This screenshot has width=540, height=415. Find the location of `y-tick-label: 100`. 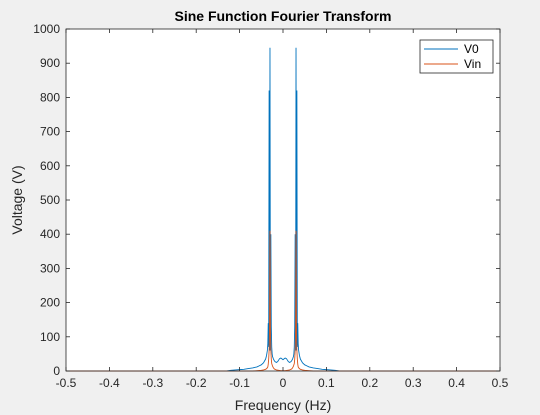

y-tick-label: 100 is located at coordinates (50, 337).